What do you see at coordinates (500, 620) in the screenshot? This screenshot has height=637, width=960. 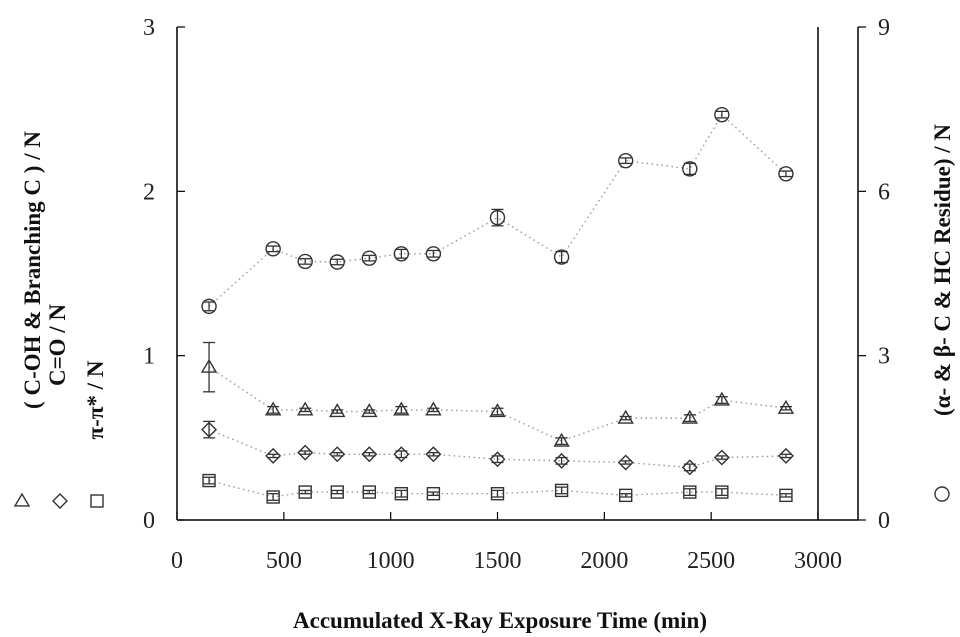 I see `x-axis-title: Accumulated X-Ray Exposure Time (min)` at bounding box center [500, 620].